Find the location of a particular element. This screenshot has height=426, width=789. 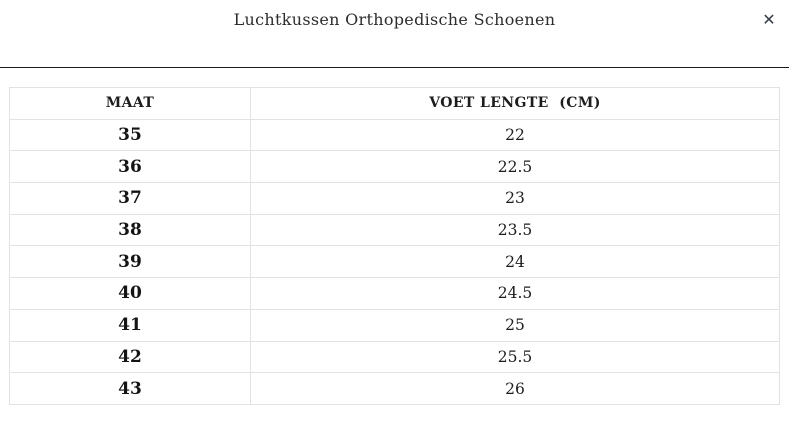

size-cell: 43 is located at coordinates (130, 388).